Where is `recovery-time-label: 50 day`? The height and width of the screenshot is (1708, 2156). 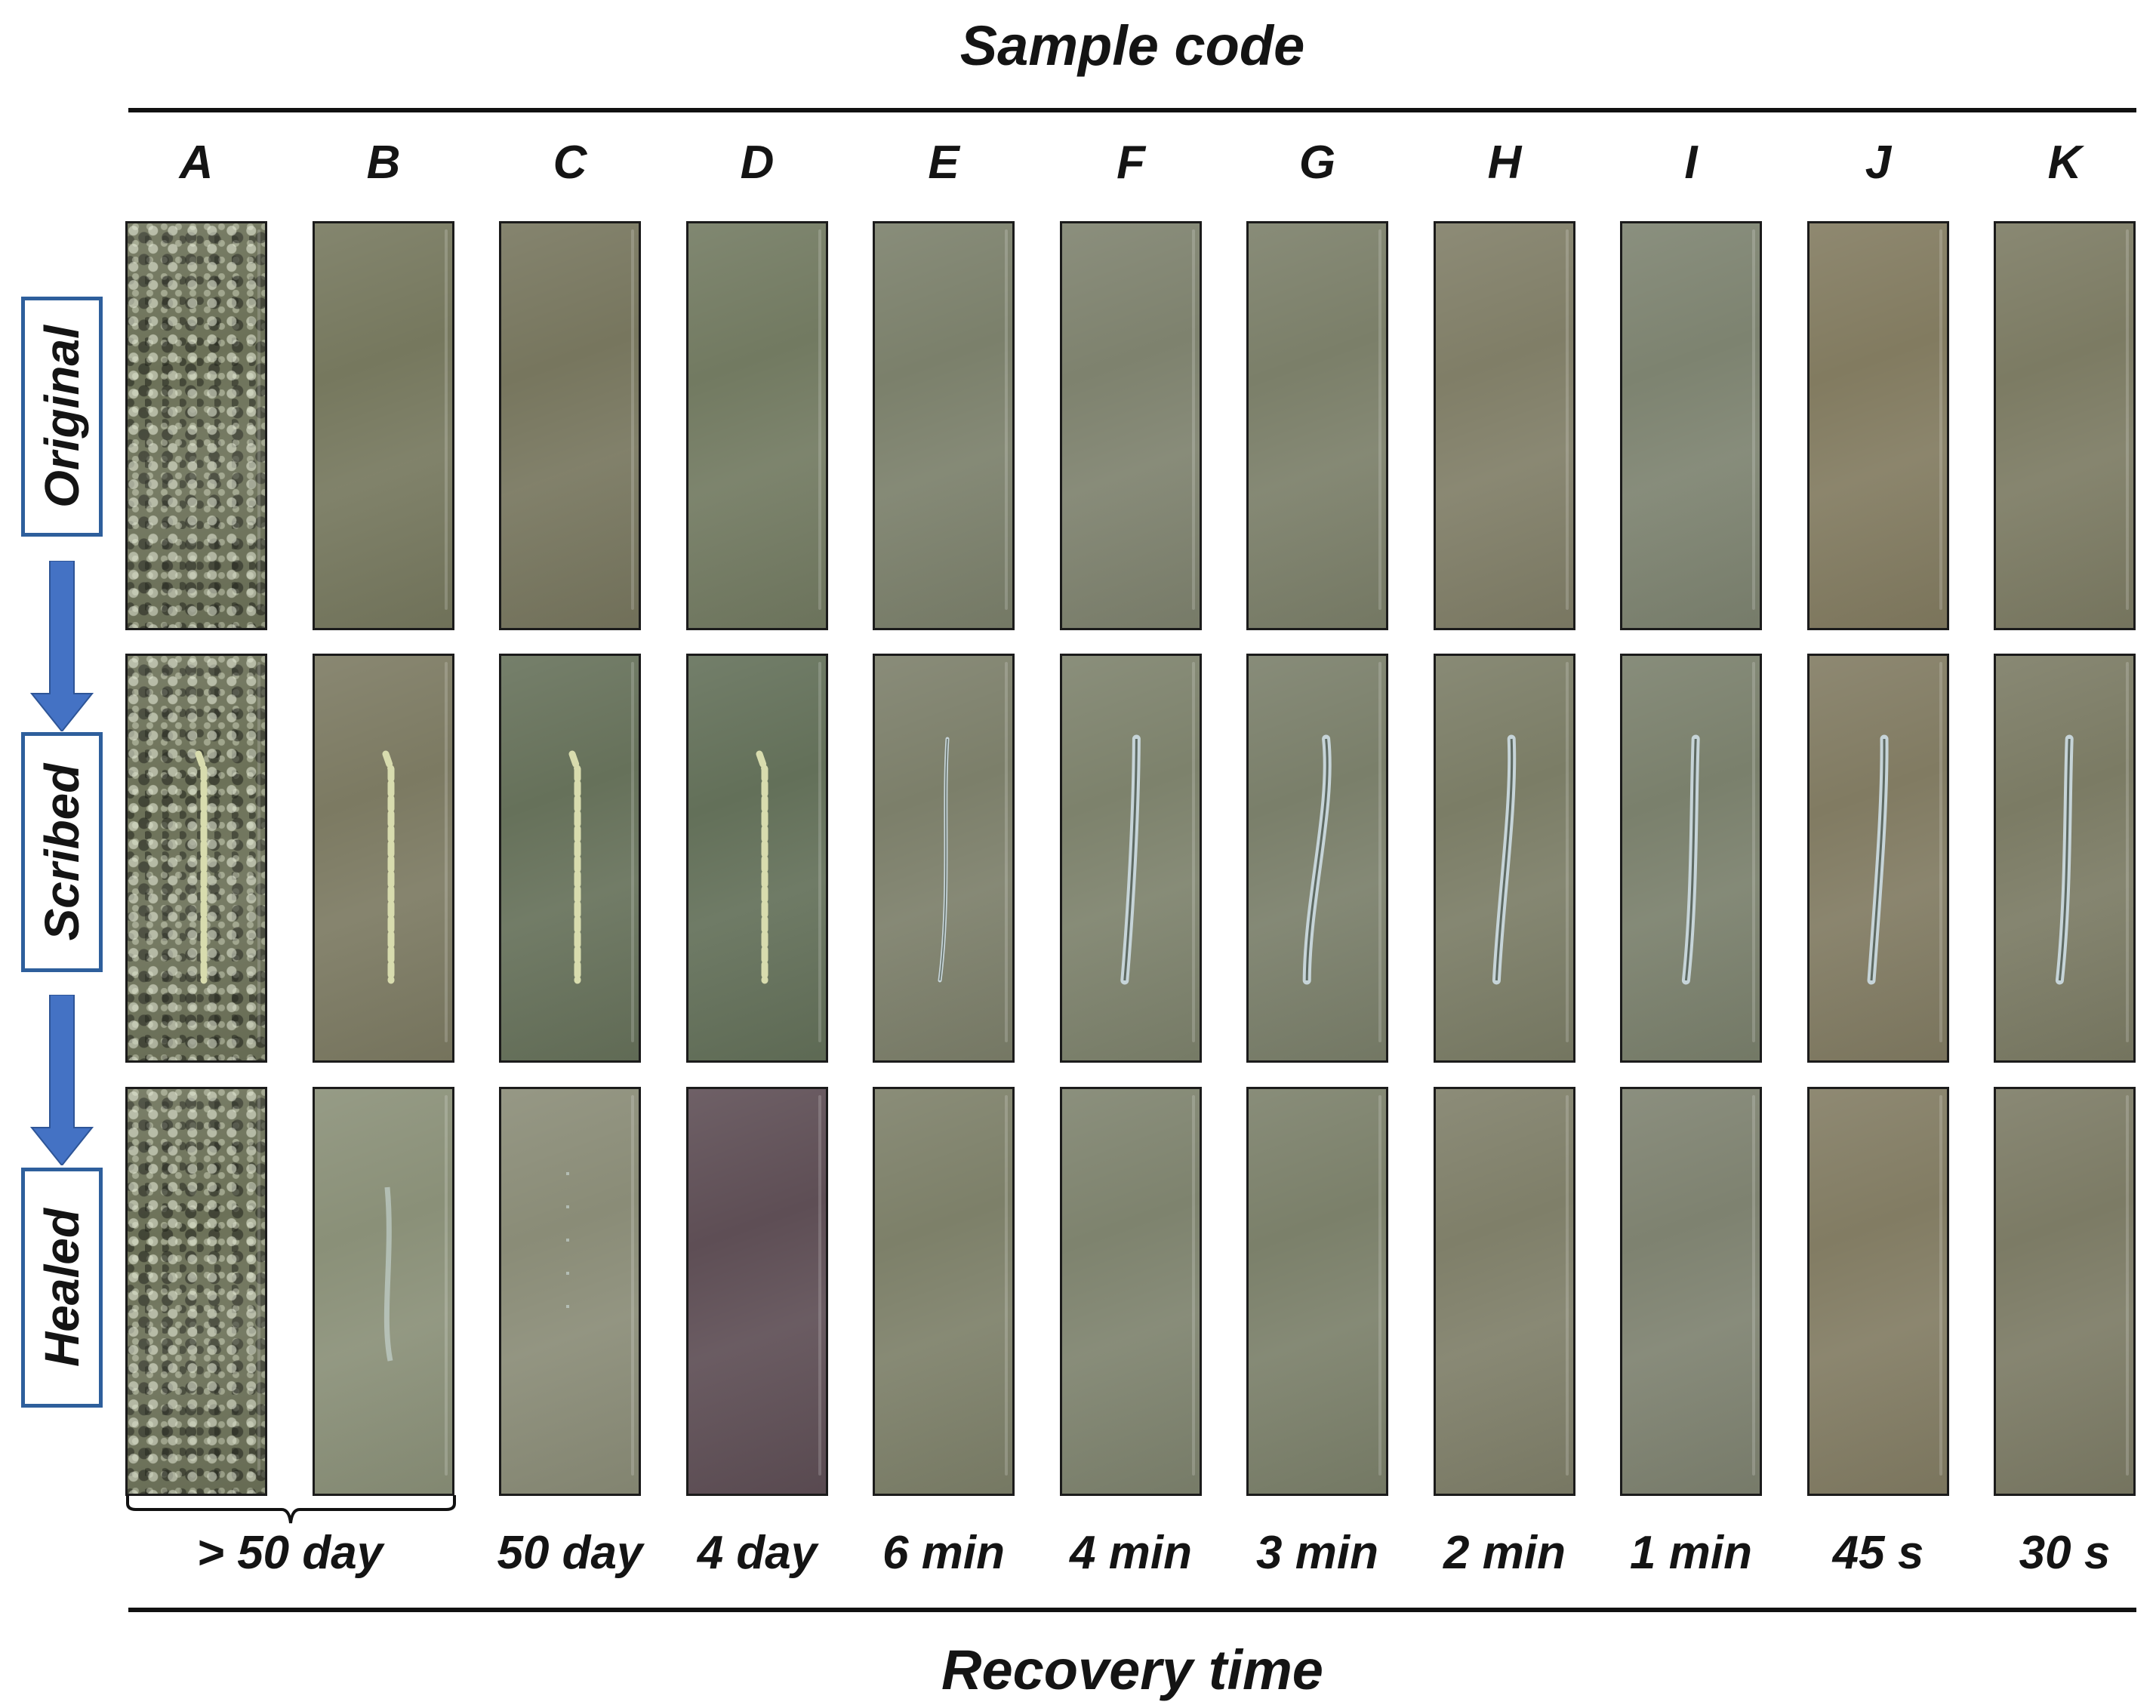 recovery-time-label: 50 day is located at coordinates (570, 1553).